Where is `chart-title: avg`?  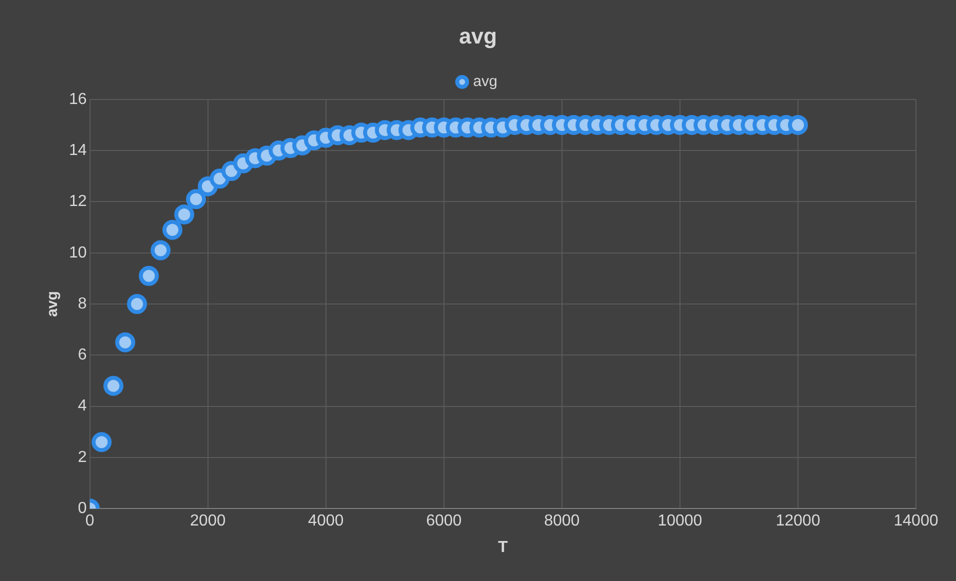 chart-title: avg is located at coordinates (478, 35).